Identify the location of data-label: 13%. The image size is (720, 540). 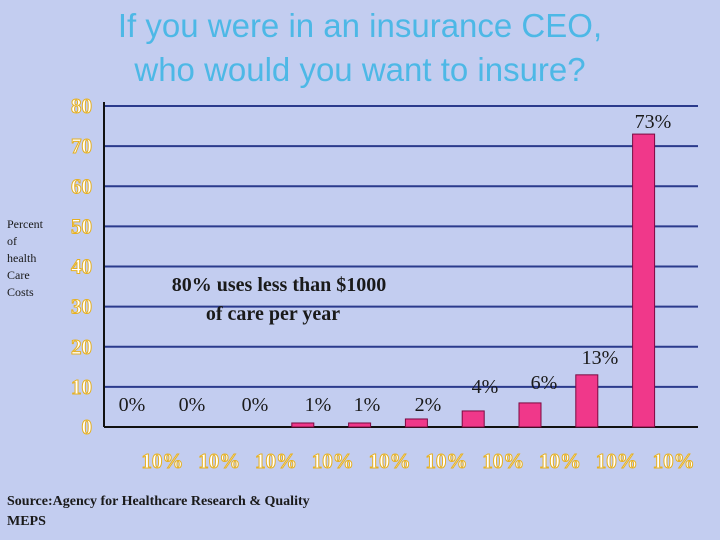
(600, 358).